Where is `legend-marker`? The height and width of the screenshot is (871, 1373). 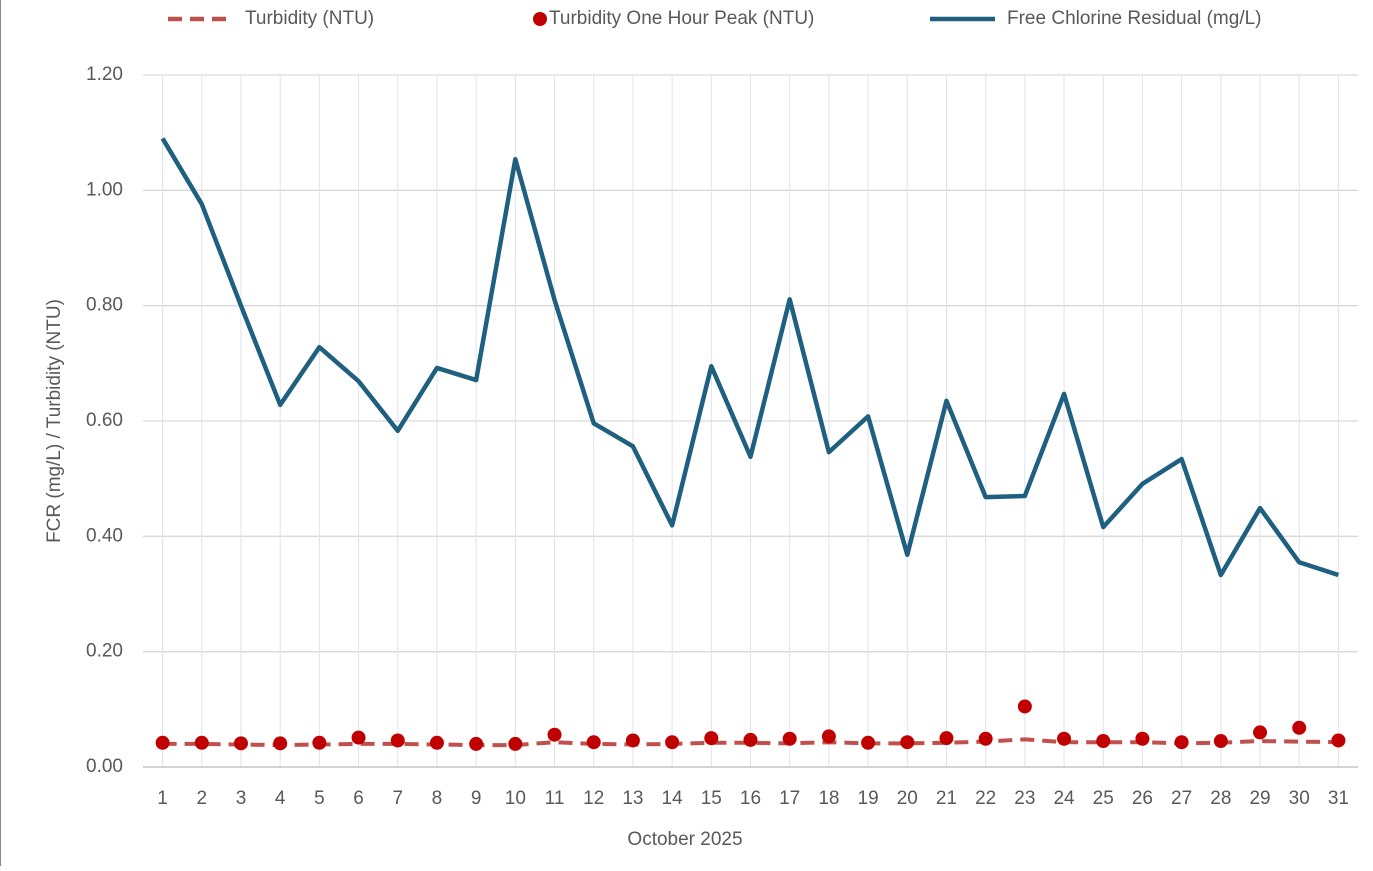
legend-marker is located at coordinates (540, 19).